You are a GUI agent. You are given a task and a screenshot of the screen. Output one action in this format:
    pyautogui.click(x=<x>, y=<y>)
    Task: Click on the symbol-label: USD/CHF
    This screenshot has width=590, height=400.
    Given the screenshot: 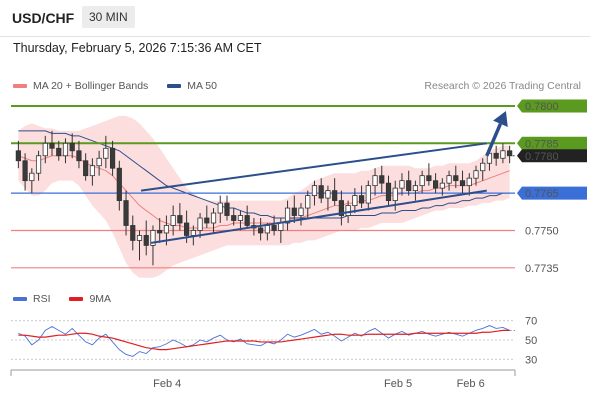 What is the action you would take?
    pyautogui.click(x=43, y=18)
    